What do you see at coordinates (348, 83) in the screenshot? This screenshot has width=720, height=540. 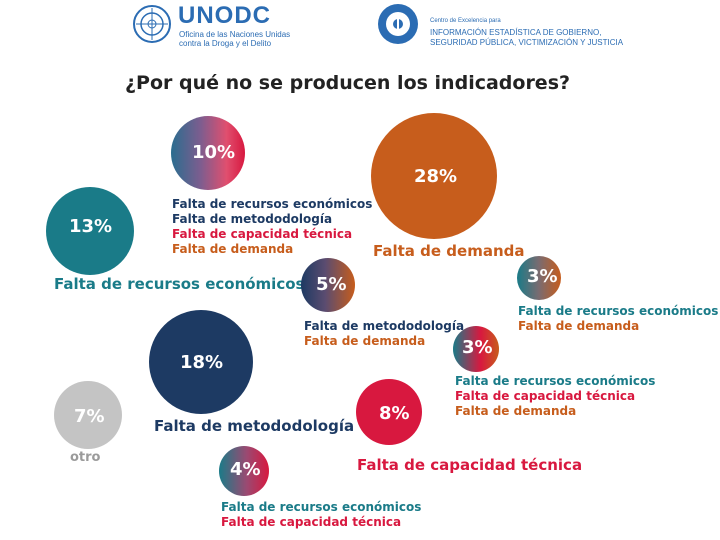 I see `chart-title: ¿Por qué no se producen los indicadores?` at bounding box center [348, 83].